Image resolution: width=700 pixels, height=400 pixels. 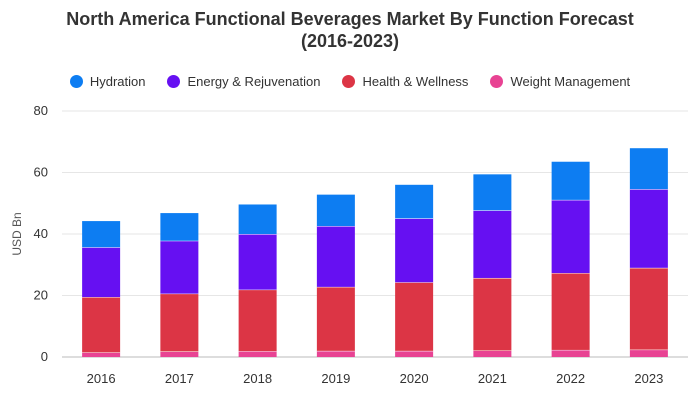 I want to click on bar-2017-weight-management, so click(x=179, y=354).